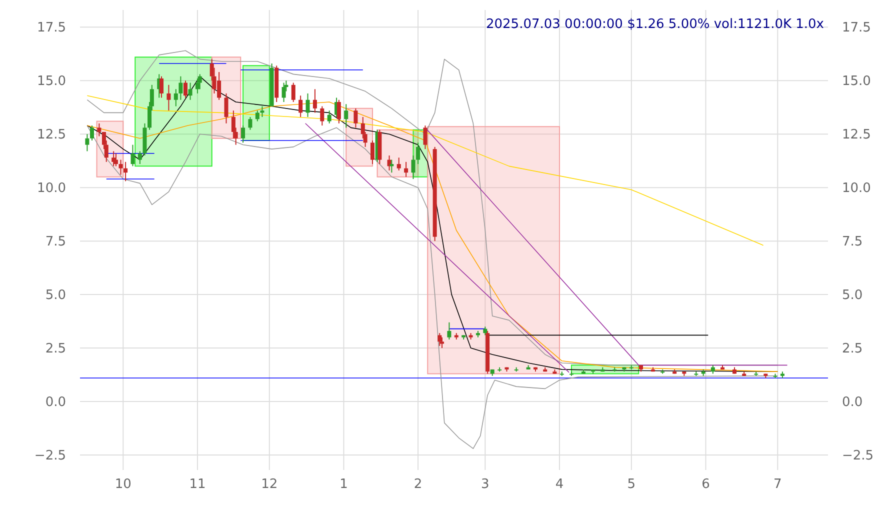 The width and height of the screenshot is (881, 505). I want to click on x-tick-label: 2, so click(418, 484).